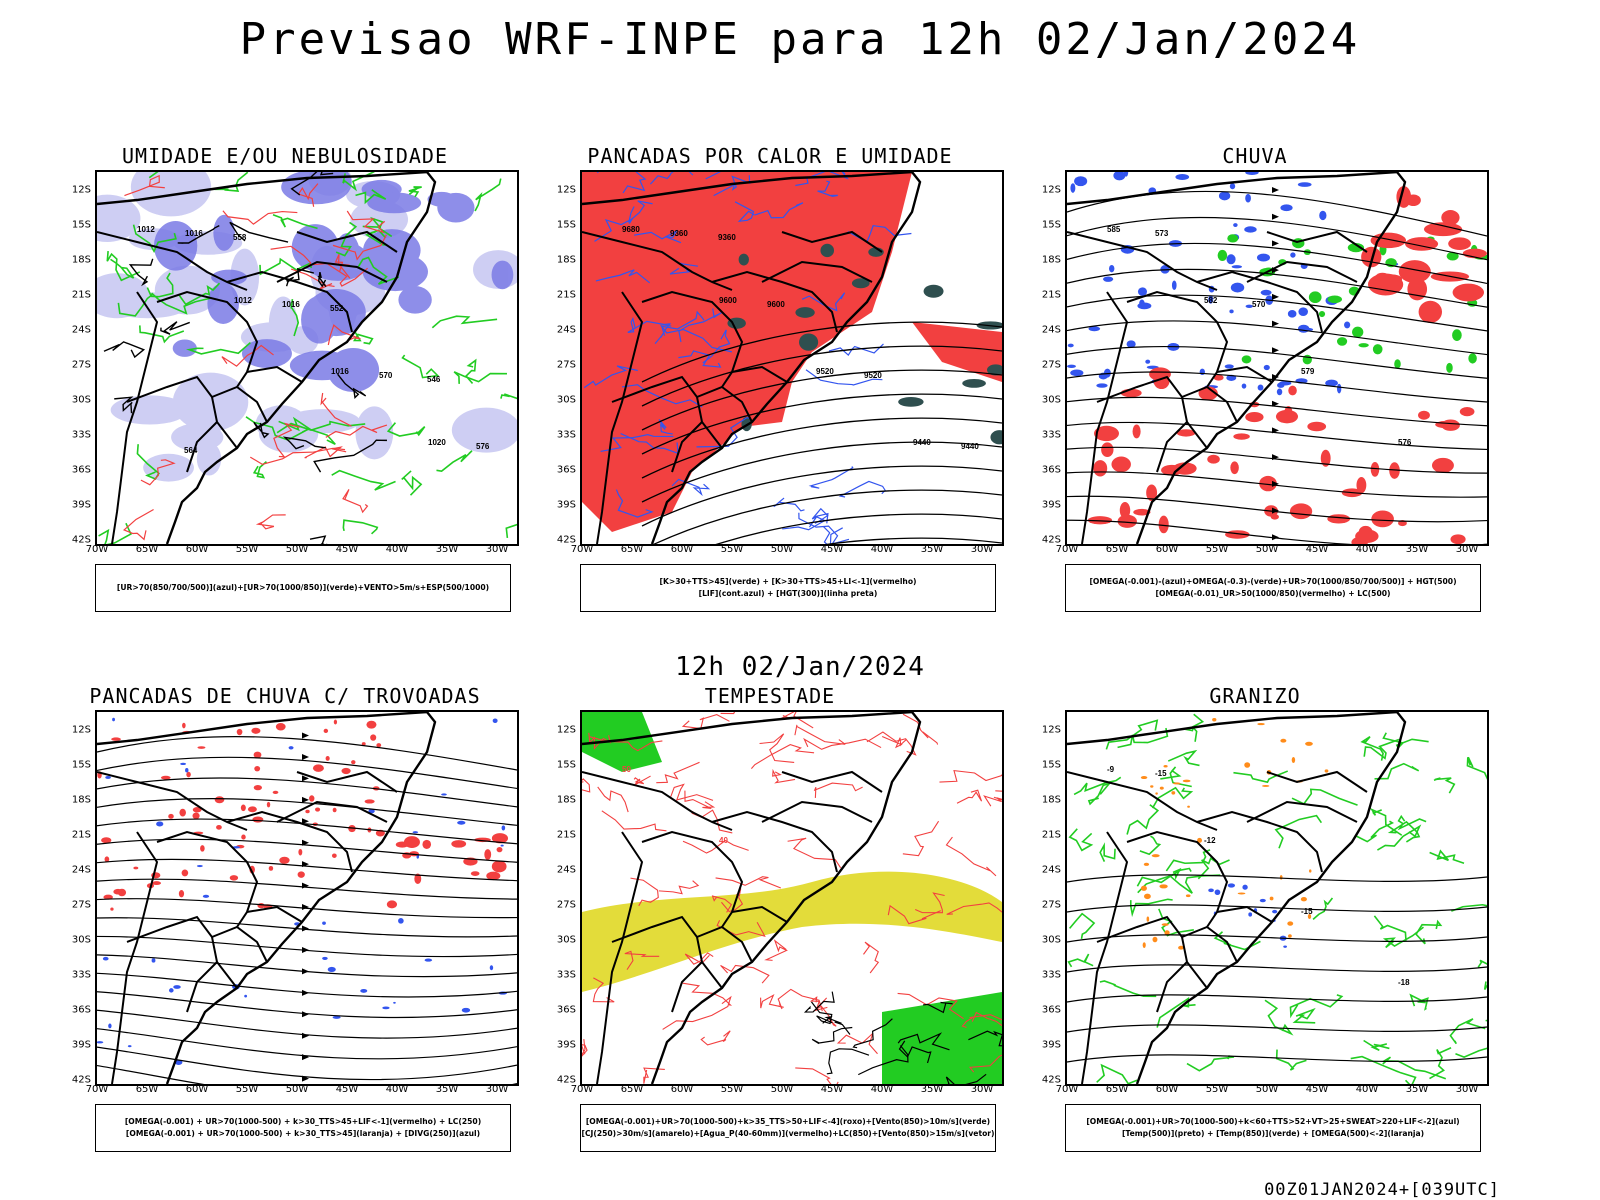 The width and height of the screenshot is (1600, 1200). What do you see at coordinates (932, 549) in the screenshot?
I see `longitude-tick-label: 35W` at bounding box center [932, 549].